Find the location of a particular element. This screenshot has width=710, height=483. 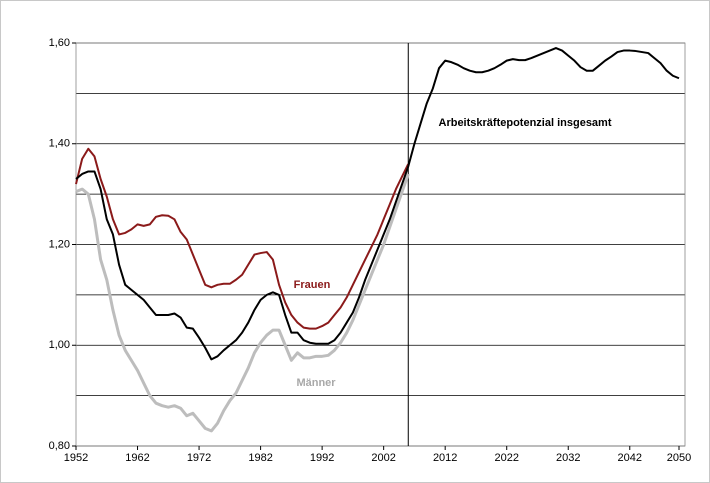

y-tick-label: 1,60 is located at coordinates (59, 43).